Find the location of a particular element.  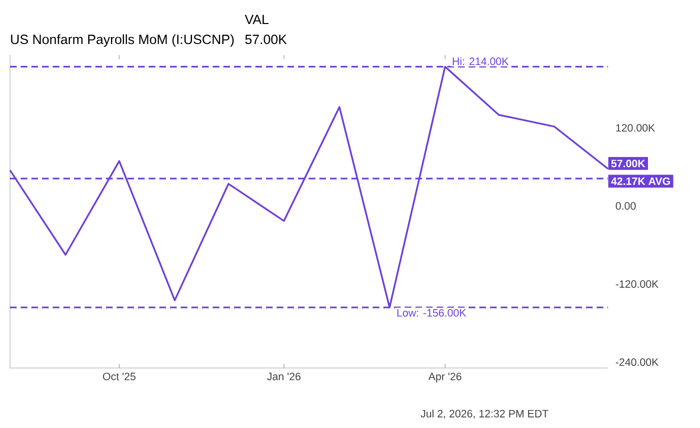

y-tick-label: 0.00 is located at coordinates (626, 206).